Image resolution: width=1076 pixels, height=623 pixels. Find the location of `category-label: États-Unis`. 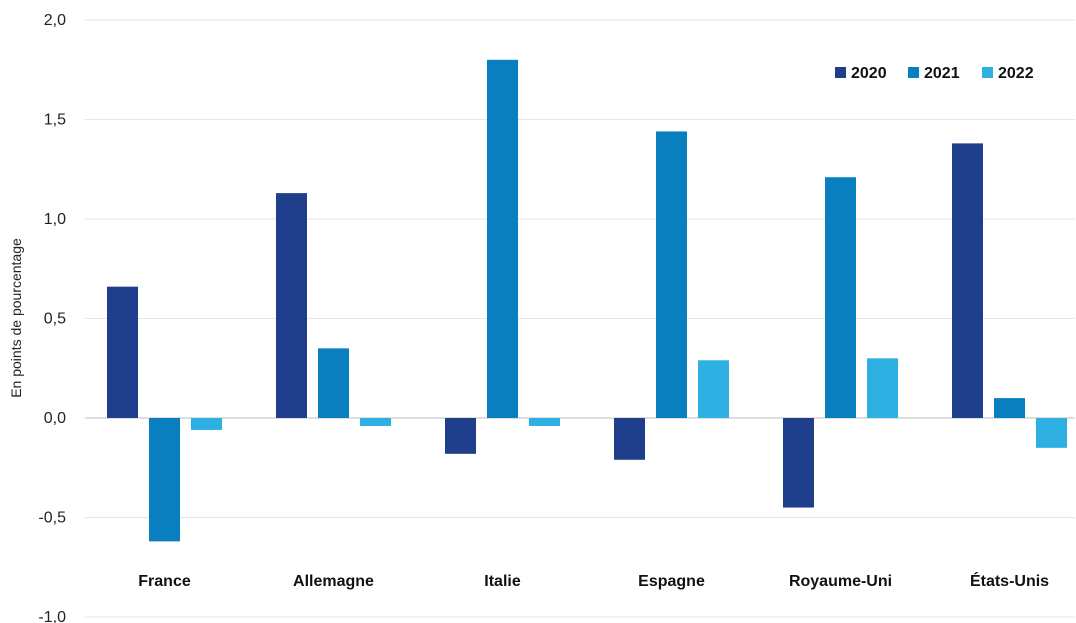

category-label: États-Unis is located at coordinates (1009, 580).